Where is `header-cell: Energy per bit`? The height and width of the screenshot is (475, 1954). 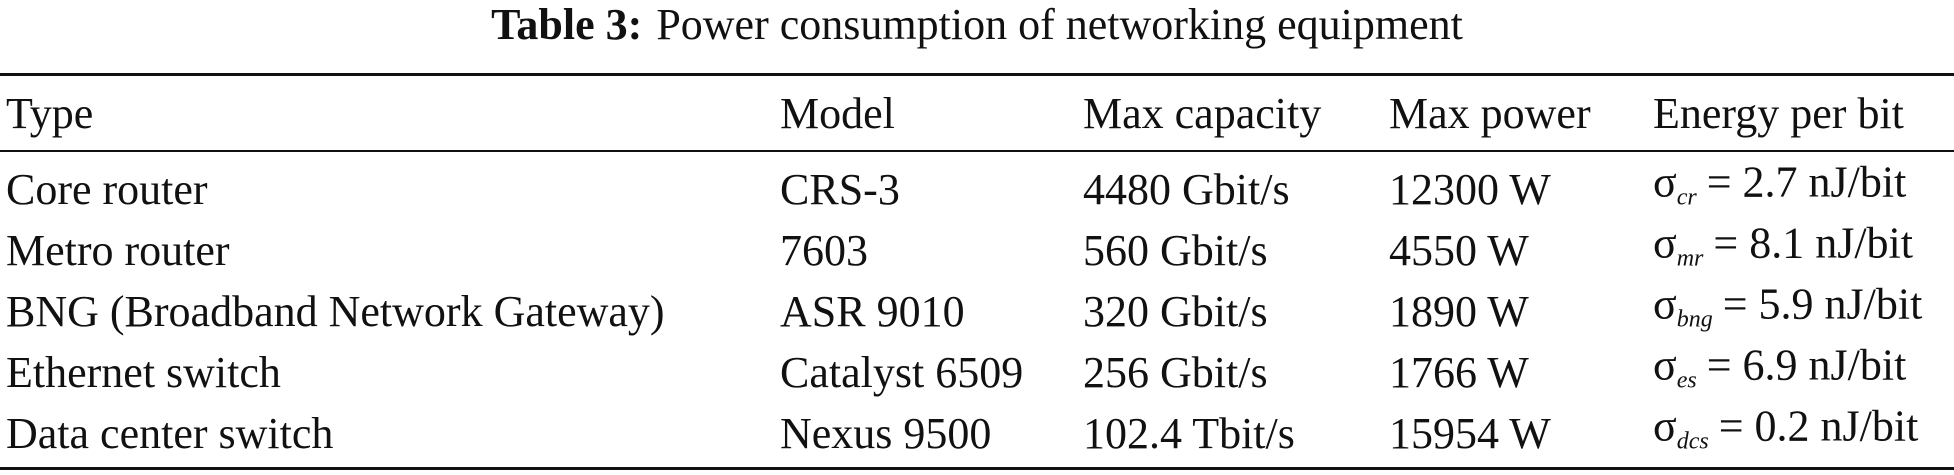 header-cell: Energy per bit is located at coordinates (1778, 113).